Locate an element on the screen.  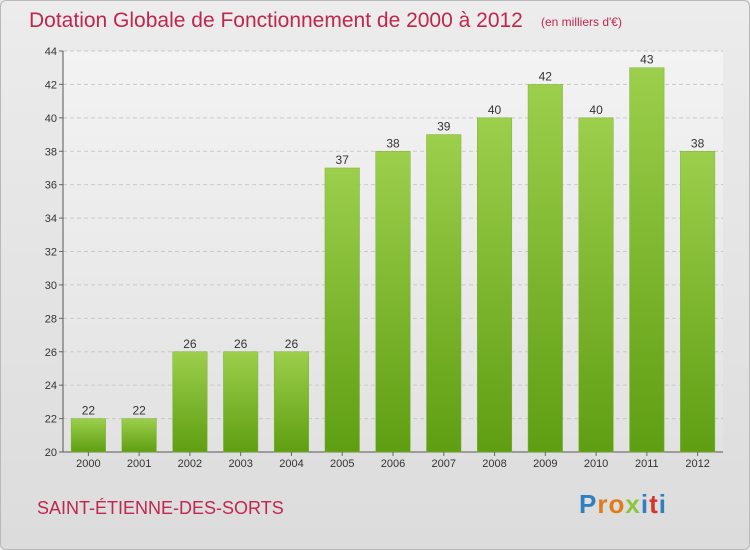
bar-value-label: 37 is located at coordinates (343, 160).